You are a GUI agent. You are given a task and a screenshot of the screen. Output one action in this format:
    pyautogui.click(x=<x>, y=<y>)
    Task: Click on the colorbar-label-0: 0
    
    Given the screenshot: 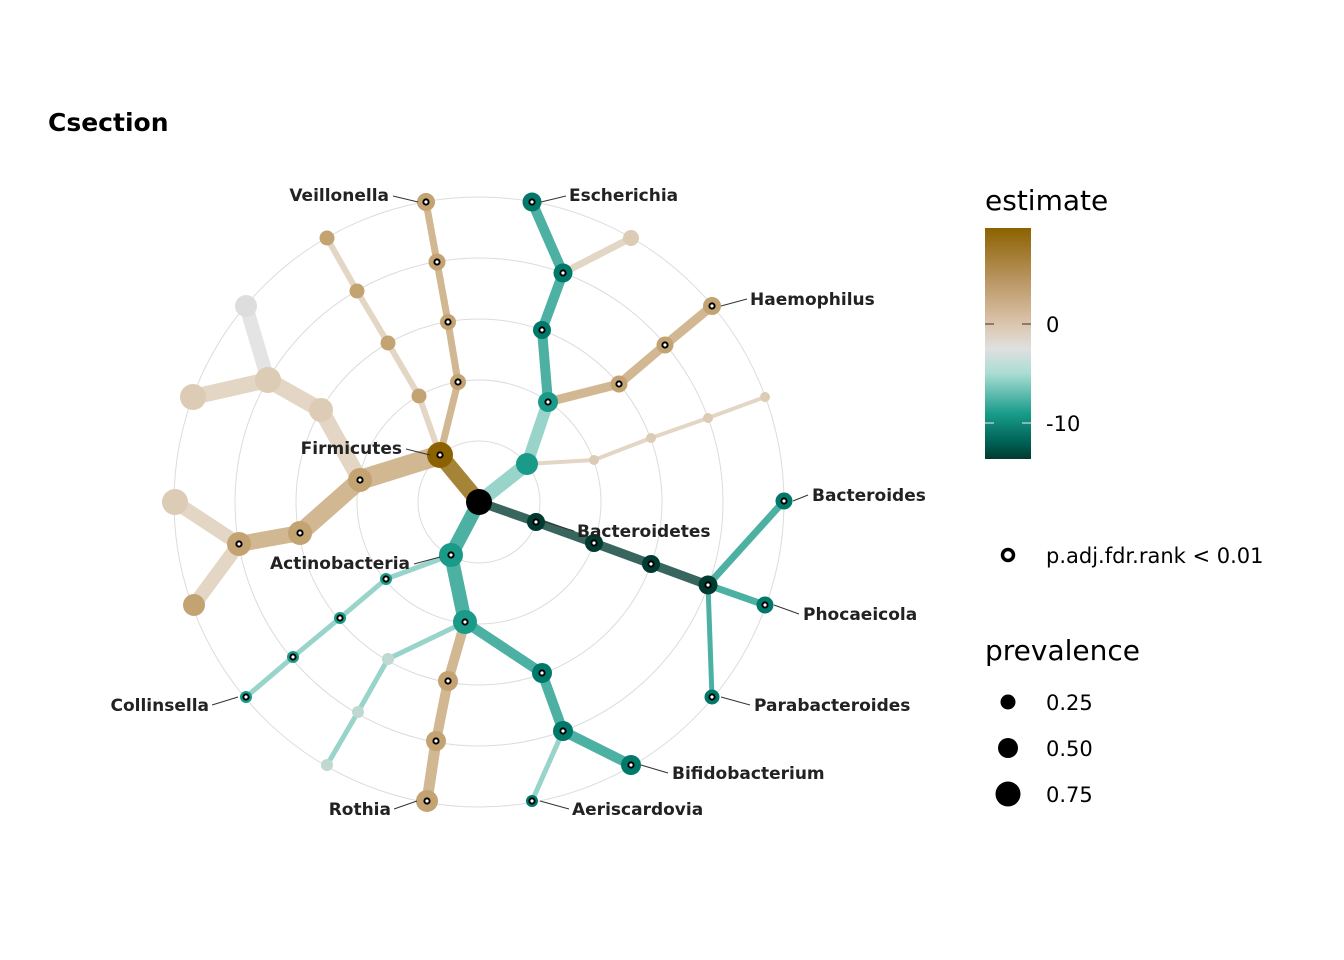 What is the action you would take?
    pyautogui.click(x=1052, y=325)
    